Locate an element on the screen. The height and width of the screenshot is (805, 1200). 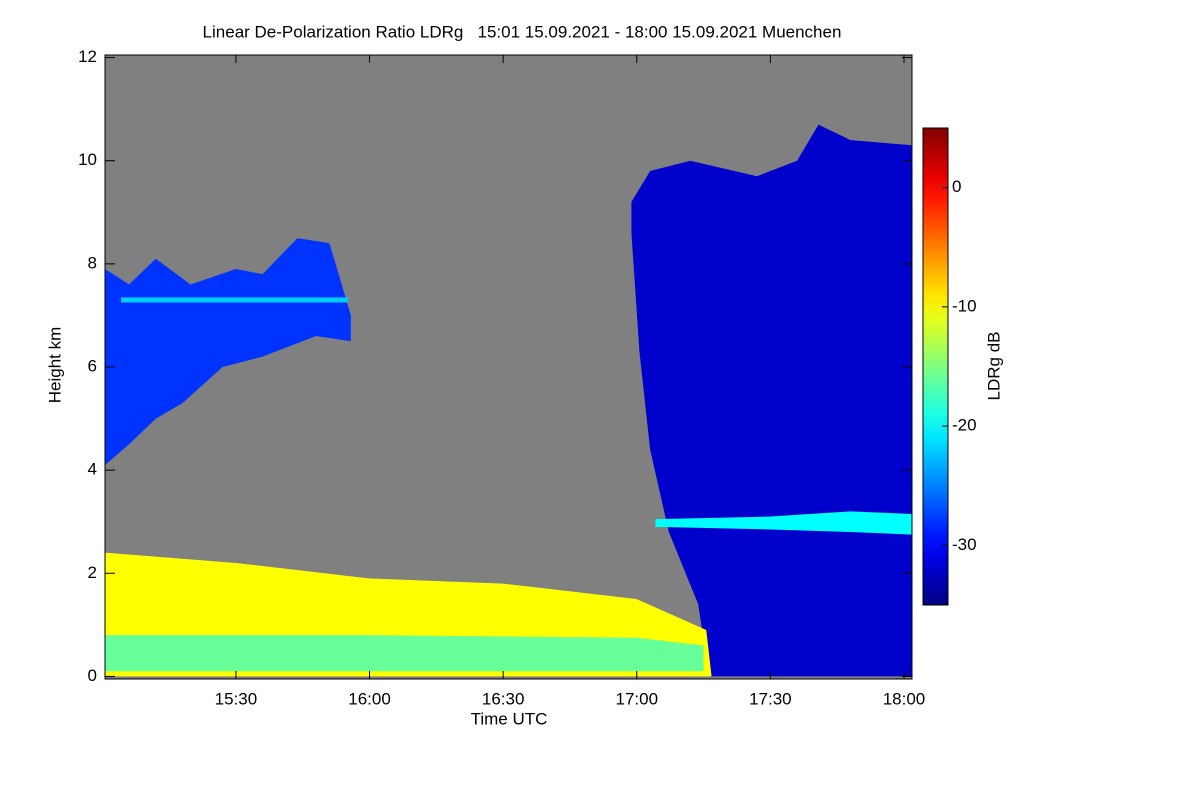
y-tick-label: 6 is located at coordinates (92, 365).